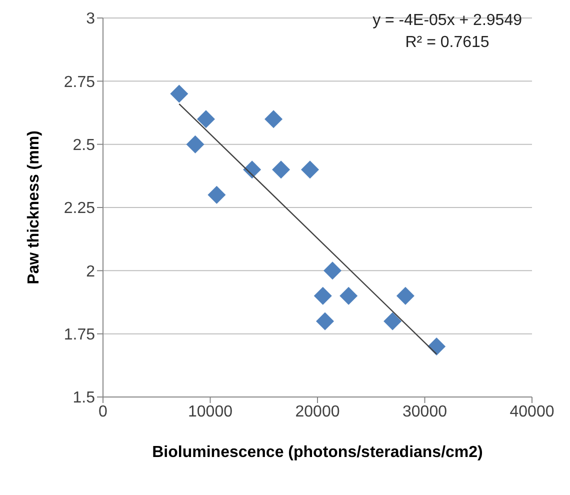 Image resolution: width=570 pixels, height=495 pixels. What do you see at coordinates (91, 271) in the screenshot?
I see `y-tick-label: 2` at bounding box center [91, 271].